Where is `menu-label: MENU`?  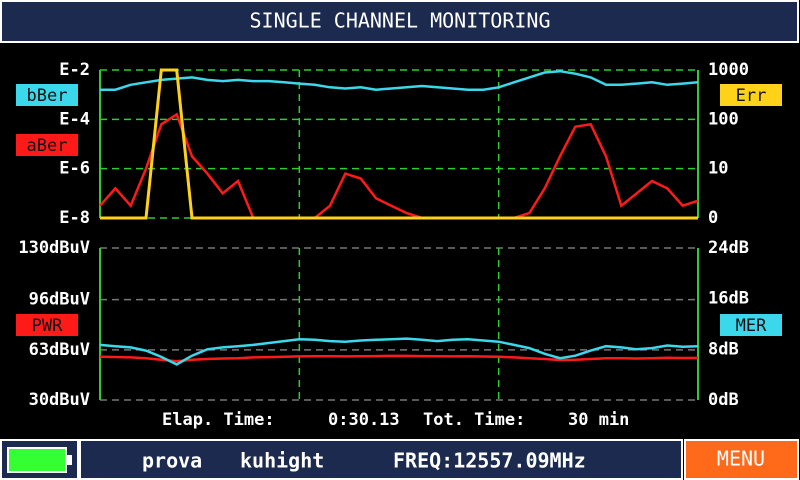
menu-label: MENU is located at coordinates (741, 459).